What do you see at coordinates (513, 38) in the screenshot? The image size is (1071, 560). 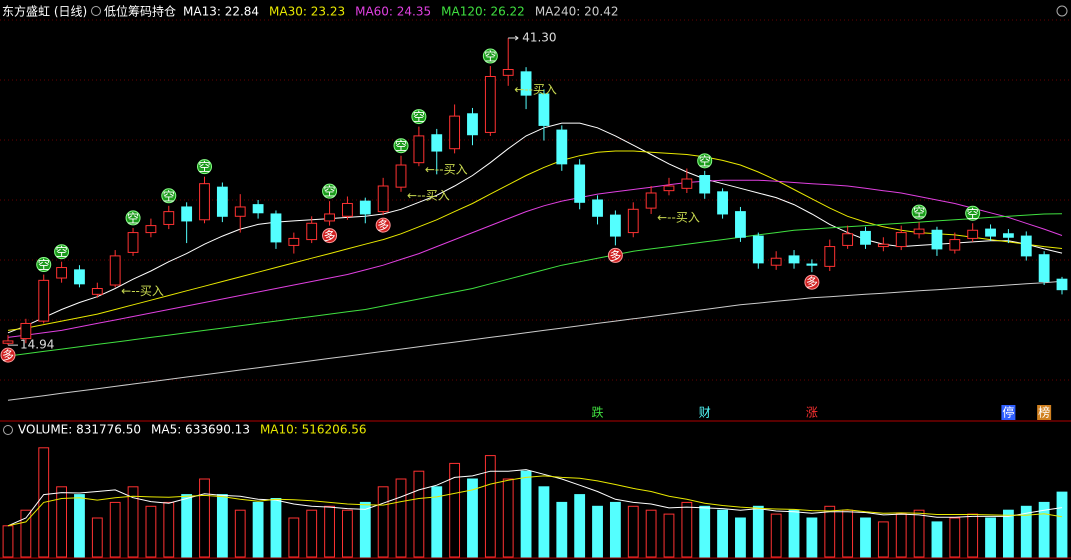 I see `max-pointer` at bounding box center [513, 38].